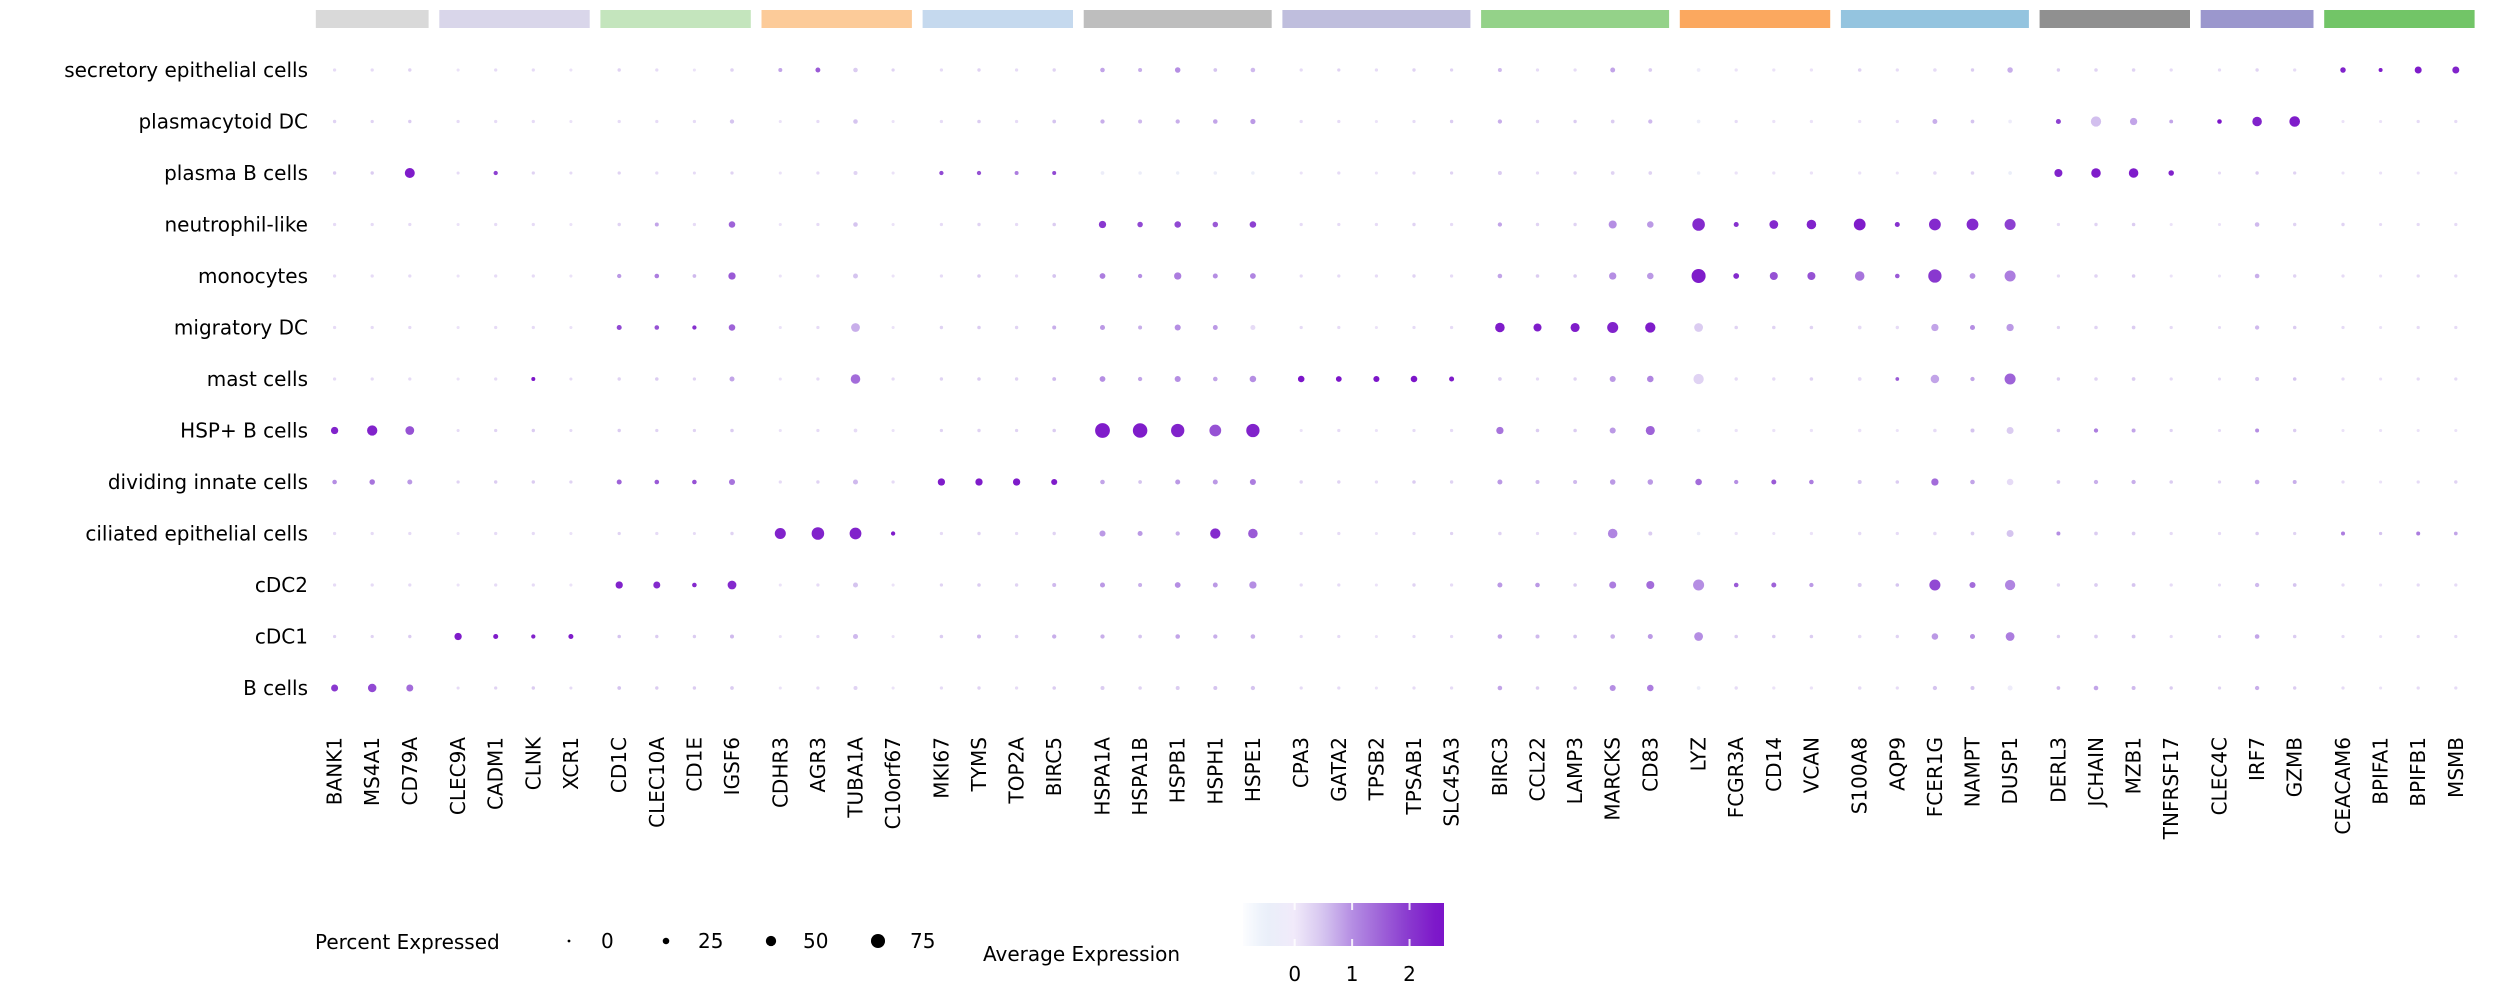 This screenshot has height=998, width=2496. I want to click on gene-group-strips, so click(1395, 19).